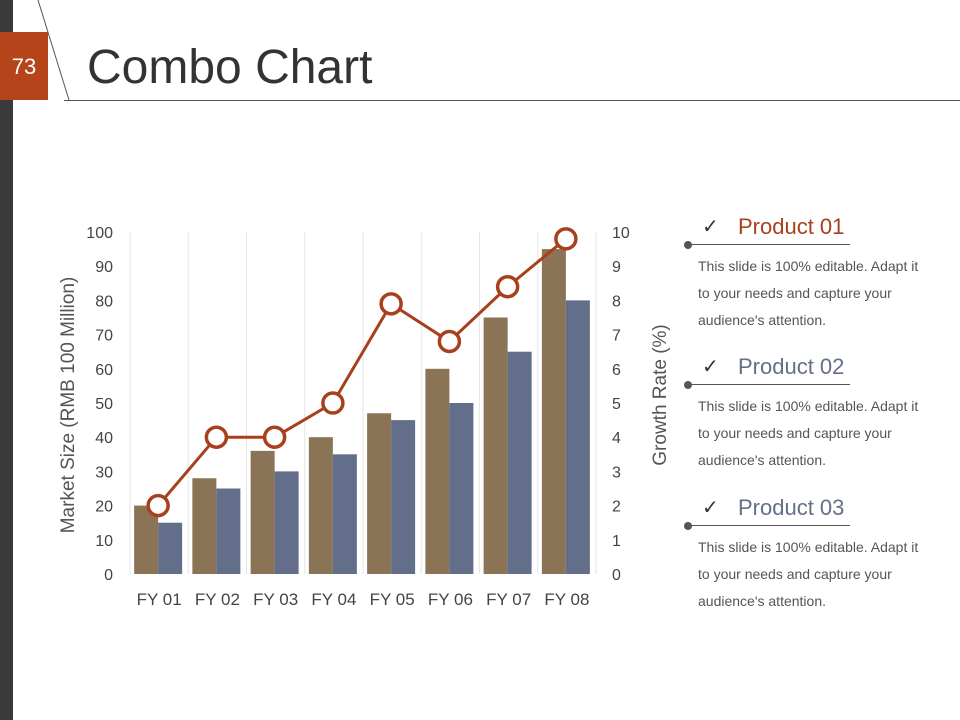 Image resolution: width=960 pixels, height=720 pixels. I want to click on x-tick-label: FY 03, so click(275, 599).